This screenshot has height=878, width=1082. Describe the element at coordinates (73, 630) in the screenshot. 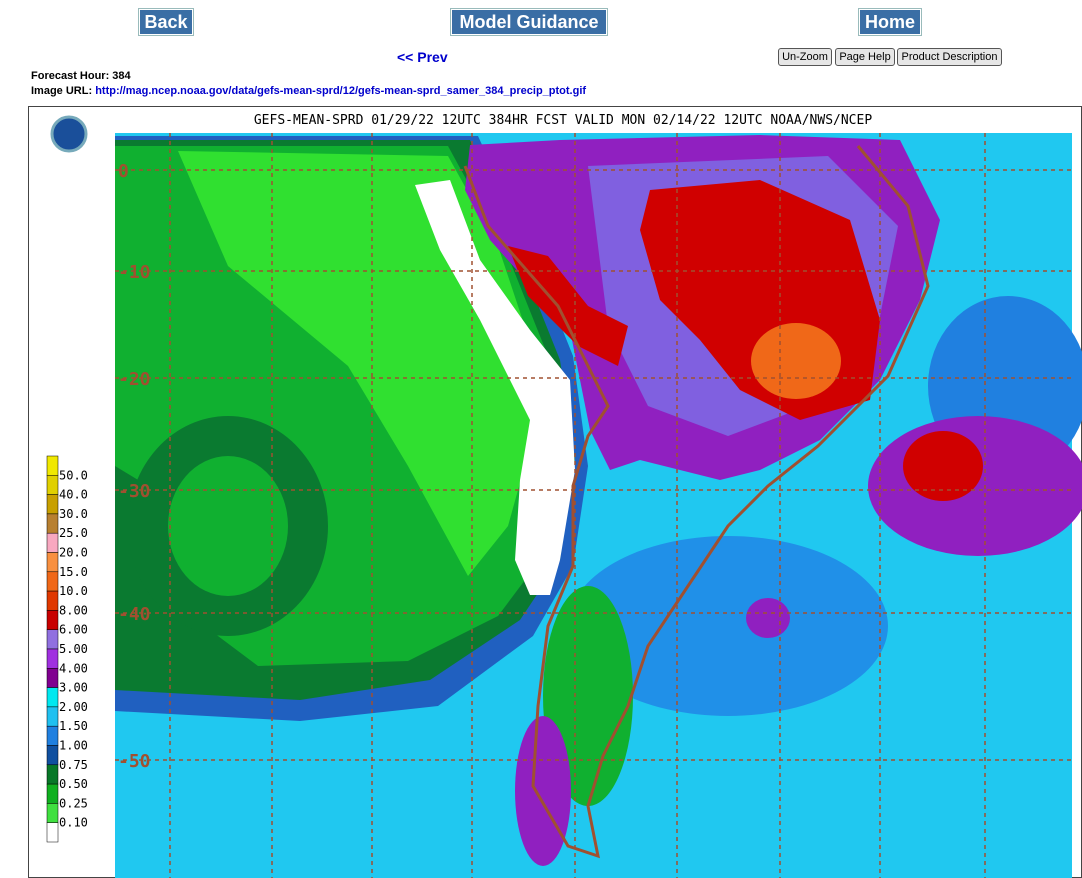

I see `legend-label: 6.00` at that location.